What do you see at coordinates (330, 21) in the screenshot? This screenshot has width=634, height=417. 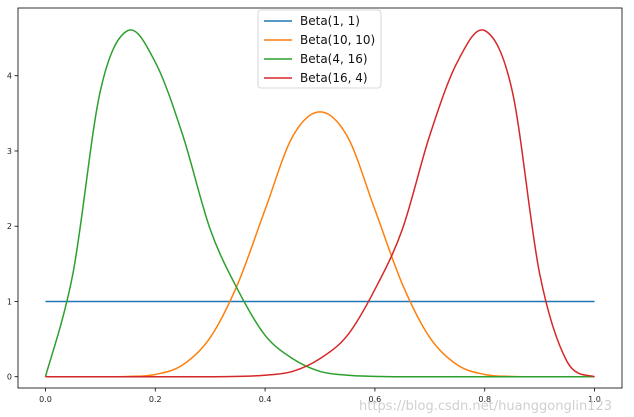 I see `legend-label-0: Beta(1, 1)` at bounding box center [330, 21].